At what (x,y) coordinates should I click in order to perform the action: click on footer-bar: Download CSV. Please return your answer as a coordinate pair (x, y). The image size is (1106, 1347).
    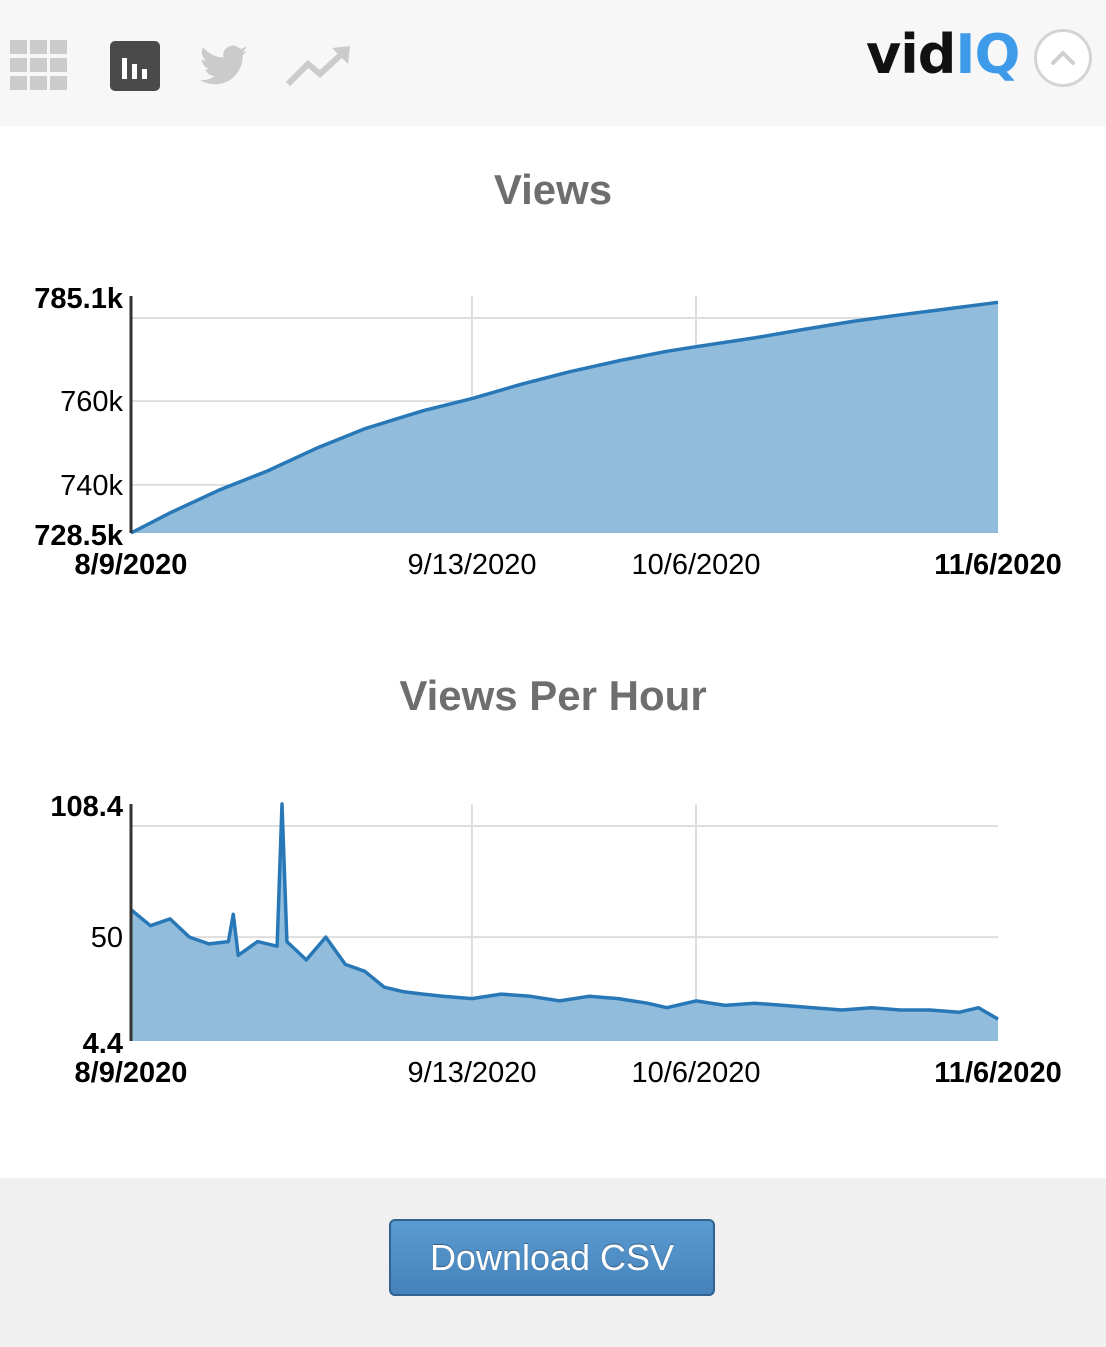
    Looking at the image, I should click on (553, 1262).